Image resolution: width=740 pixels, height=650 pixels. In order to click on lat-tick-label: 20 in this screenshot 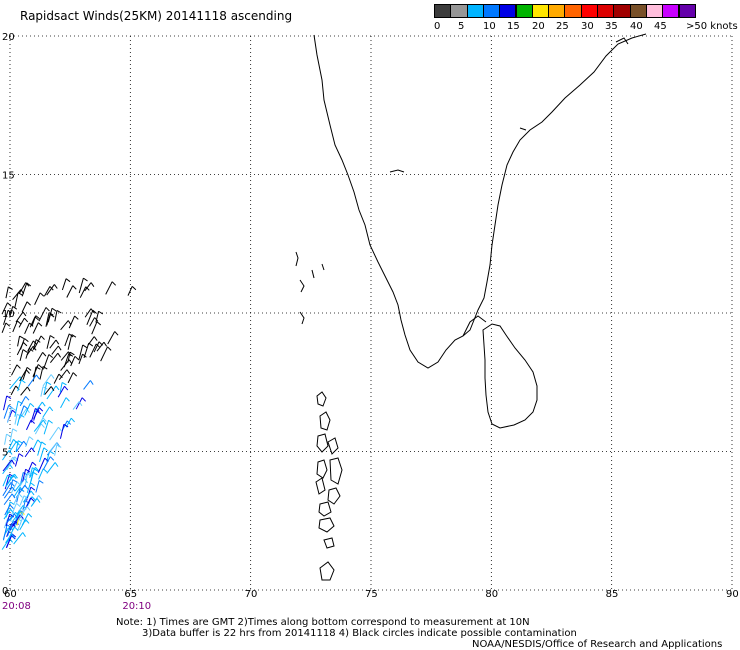, I will do `click(8, 37)`.